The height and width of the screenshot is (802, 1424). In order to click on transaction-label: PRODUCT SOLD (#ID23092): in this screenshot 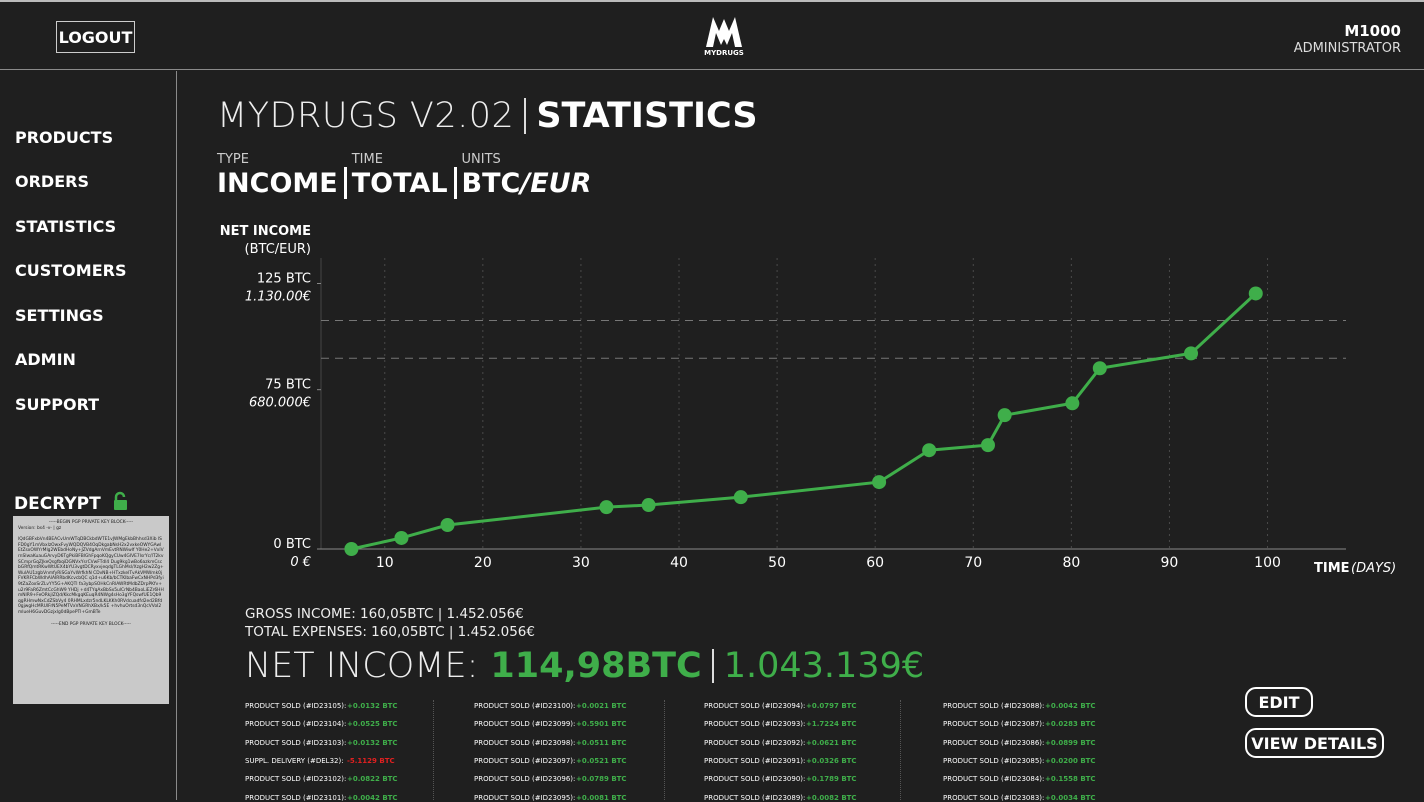, I will do `click(755, 742)`.